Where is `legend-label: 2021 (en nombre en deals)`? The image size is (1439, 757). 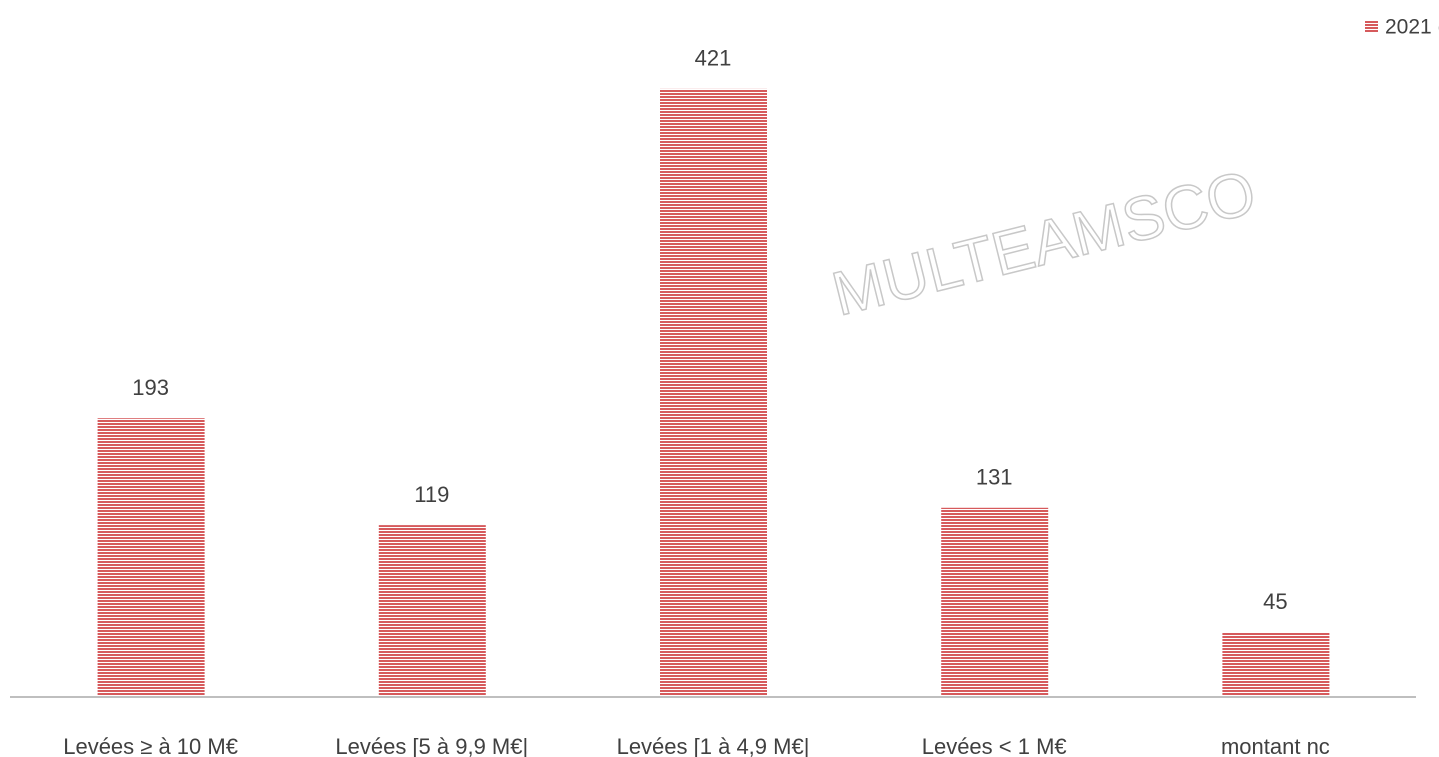 legend-label: 2021 (en nombre en deals) is located at coordinates (1412, 27).